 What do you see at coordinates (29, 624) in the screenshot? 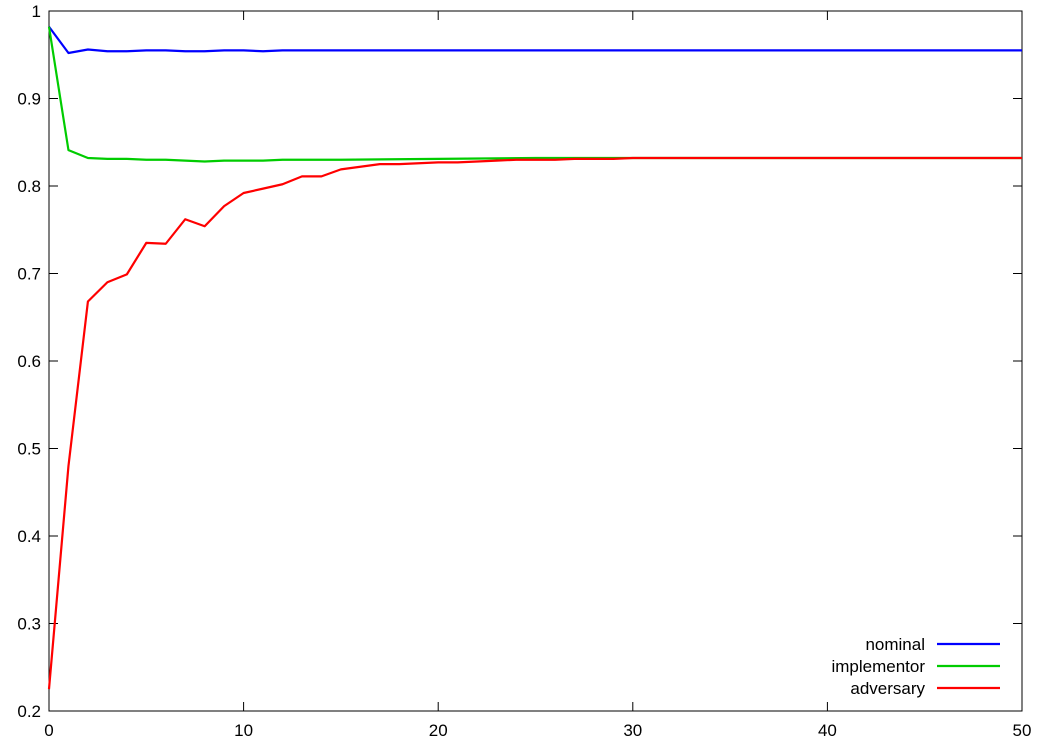
I see `y-tick-label: 0.3` at bounding box center [29, 624].